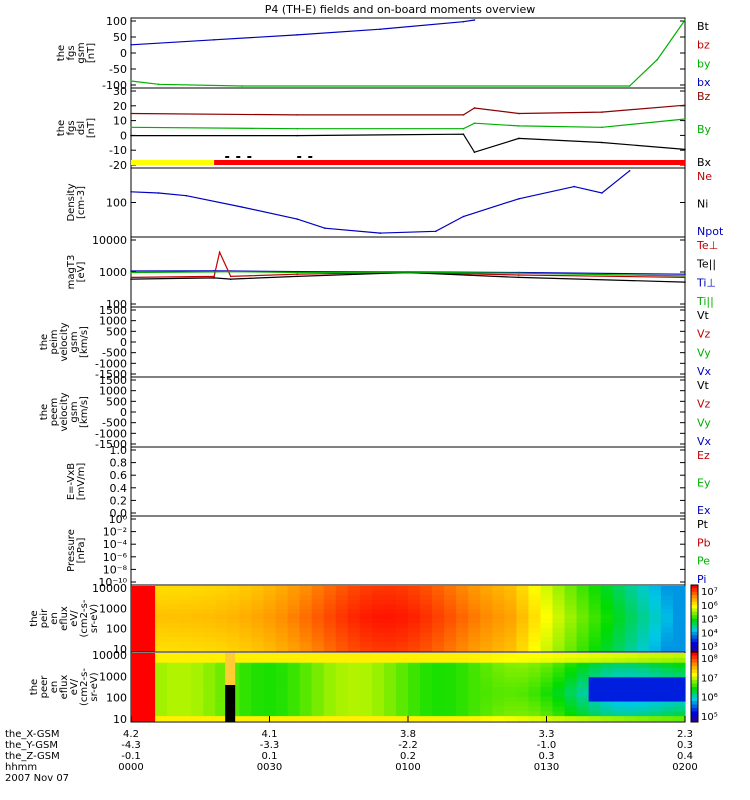  What do you see at coordinates (710, 231) in the screenshot?
I see `legend-Npot: Npot` at bounding box center [710, 231].